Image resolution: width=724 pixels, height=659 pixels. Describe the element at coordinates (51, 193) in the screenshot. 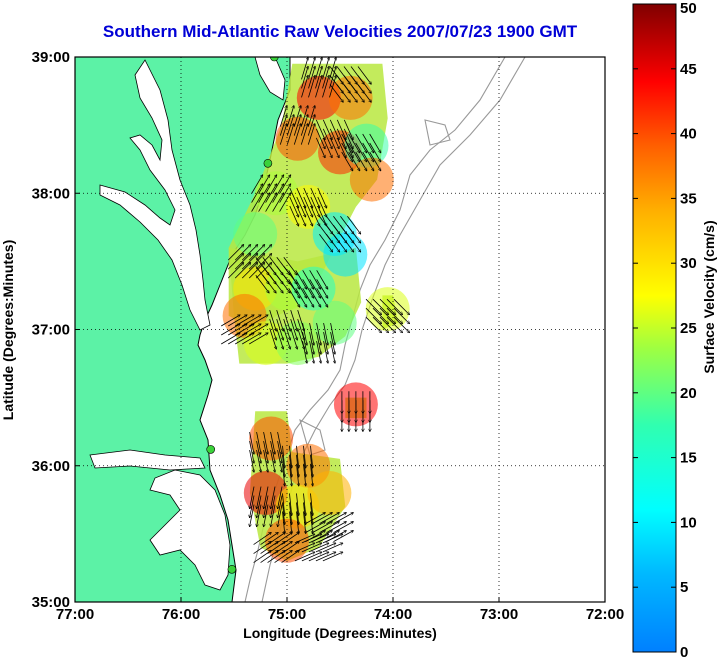

I see `y-tick-label: 38:00` at that location.